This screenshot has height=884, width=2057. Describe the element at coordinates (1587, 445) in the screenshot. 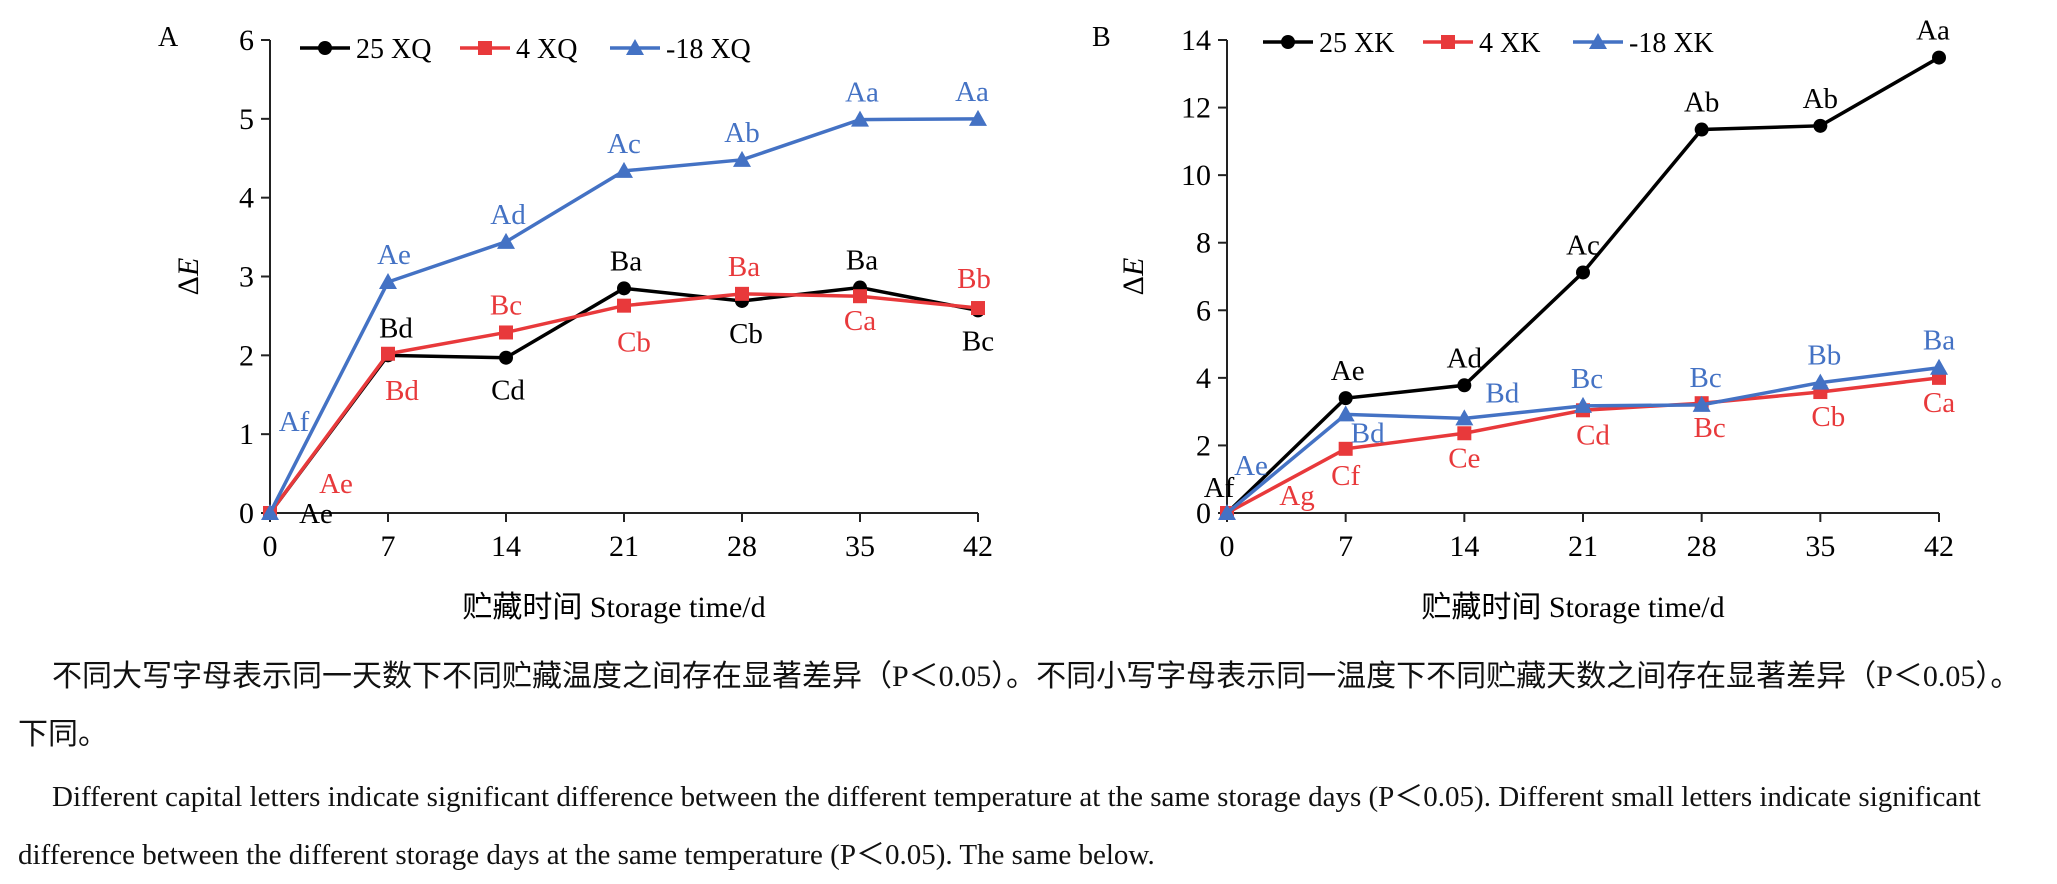

I see `series-4-XK: Ag Cf Ce Cd Bc Cb Ca` at that location.